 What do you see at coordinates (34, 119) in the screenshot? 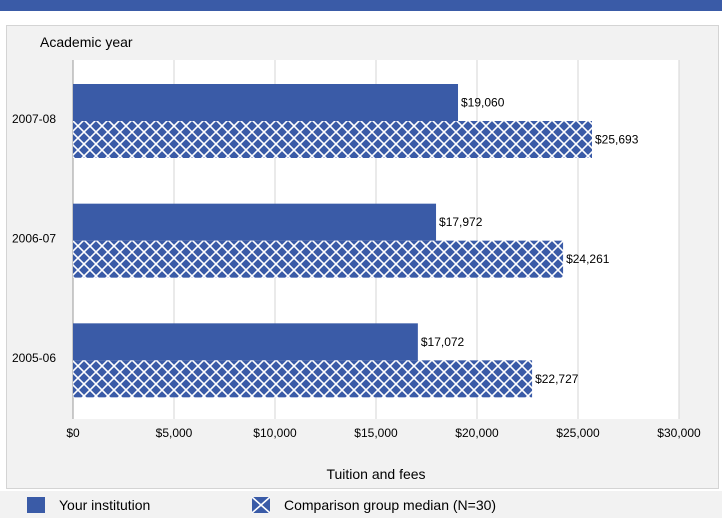
I see `y-tick-label: 2007-08` at bounding box center [34, 119].